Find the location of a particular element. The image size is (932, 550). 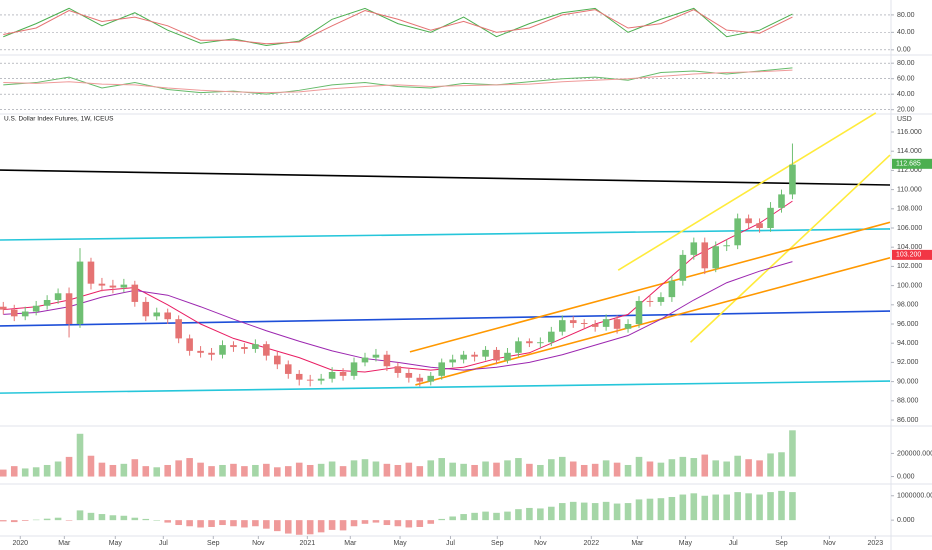

y-tick-label: 106.000 is located at coordinates (909, 228).